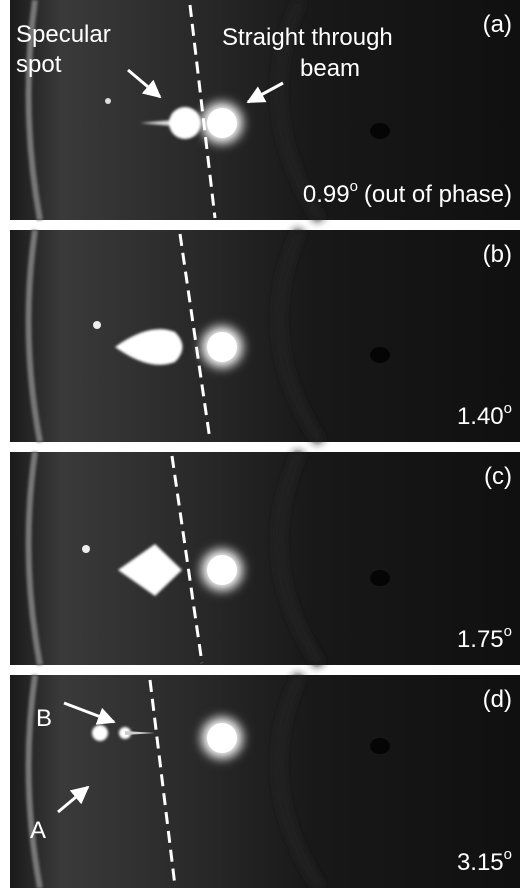  Describe the element at coordinates (73, 799) in the screenshot. I see `arrow-a` at that location.